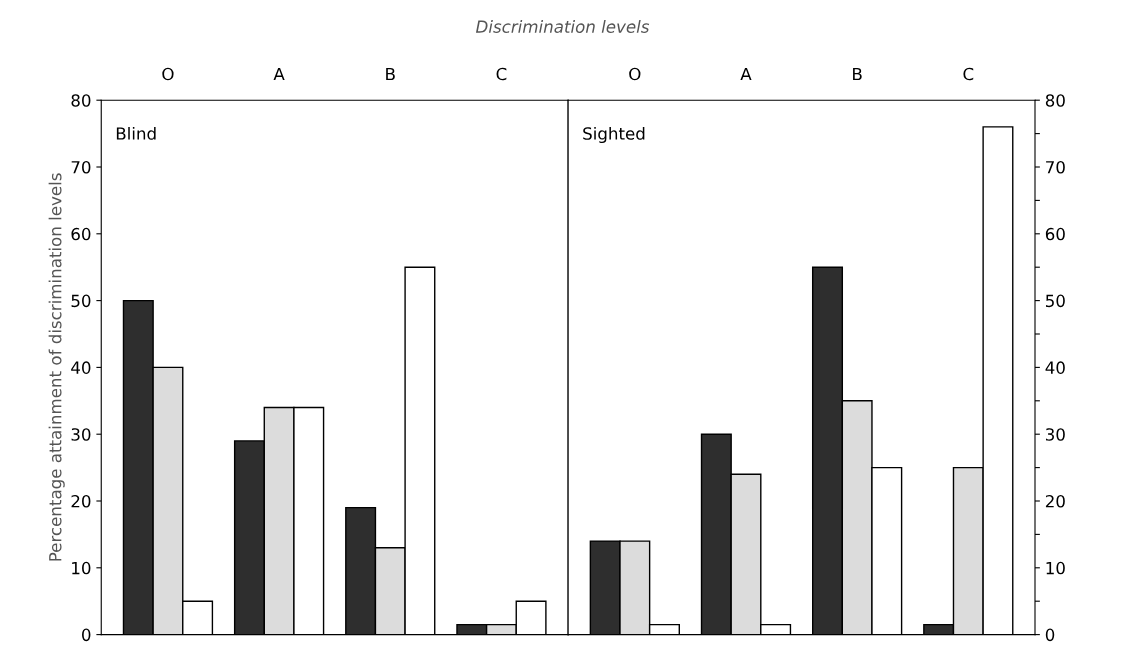 Image resolution: width=1125 pixels, height=668 pixels. What do you see at coordinates (614, 135) in the screenshot?
I see `annotation: Sighted` at bounding box center [614, 135].